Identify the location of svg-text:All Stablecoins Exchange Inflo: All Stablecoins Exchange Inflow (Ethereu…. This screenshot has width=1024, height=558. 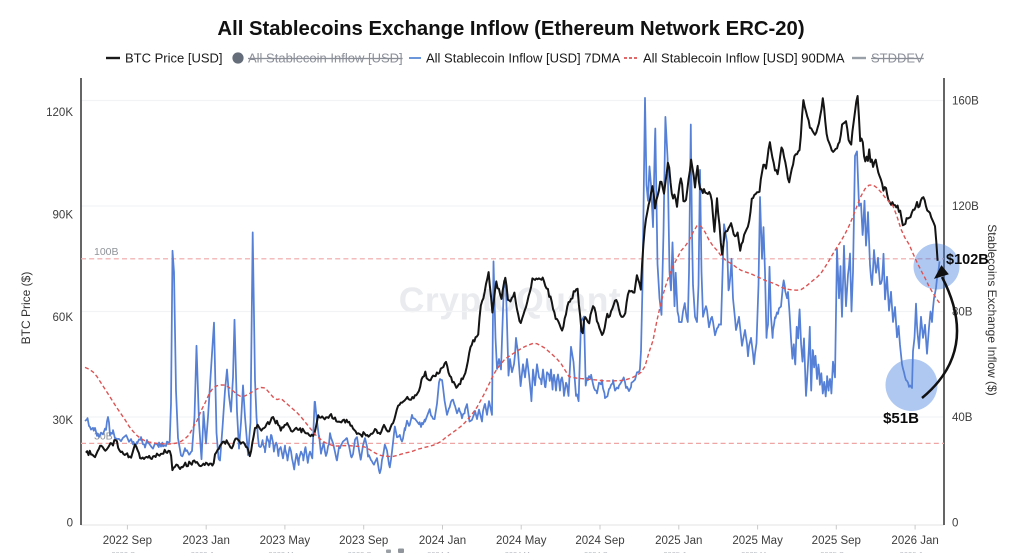
(510, 29).